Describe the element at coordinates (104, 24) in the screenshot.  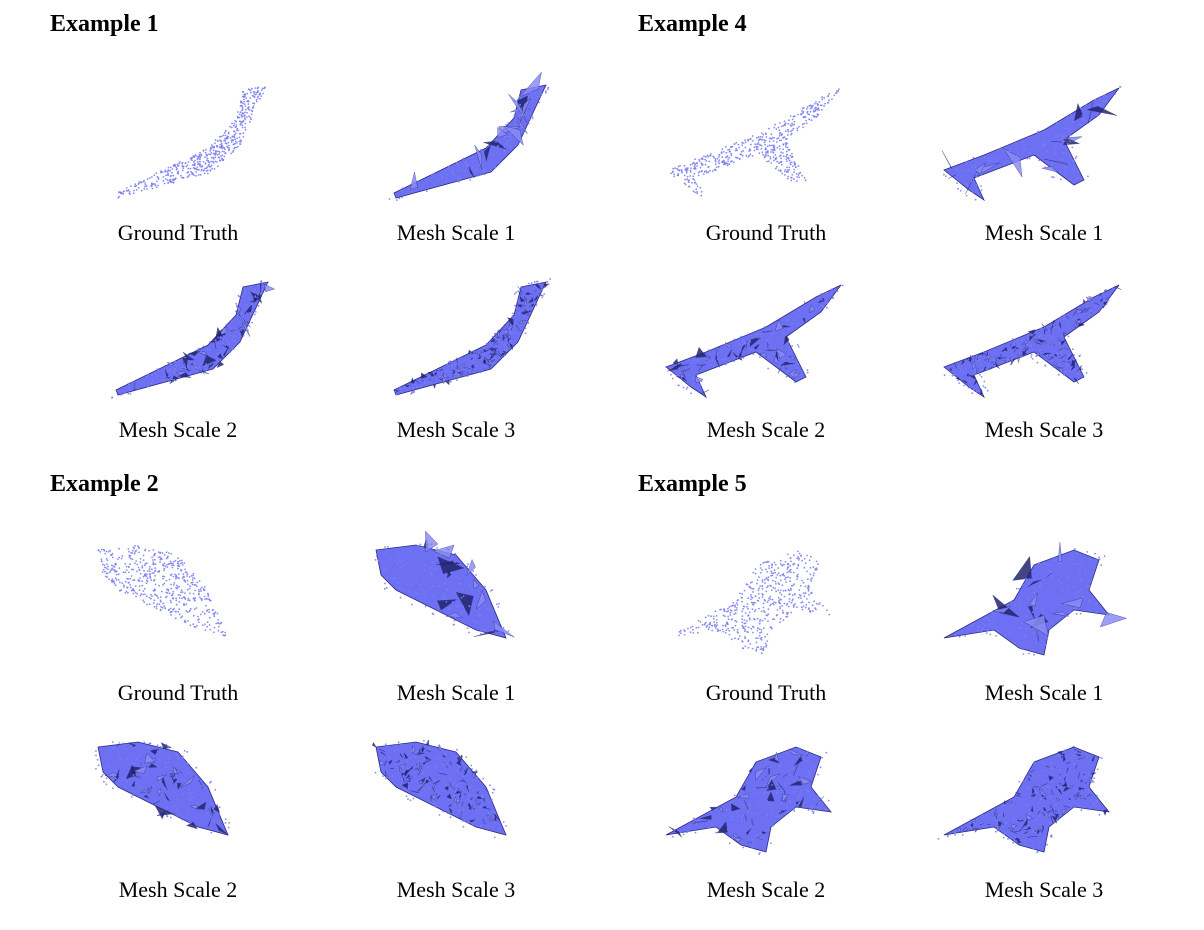
I see `example-title: Example 1` at that location.